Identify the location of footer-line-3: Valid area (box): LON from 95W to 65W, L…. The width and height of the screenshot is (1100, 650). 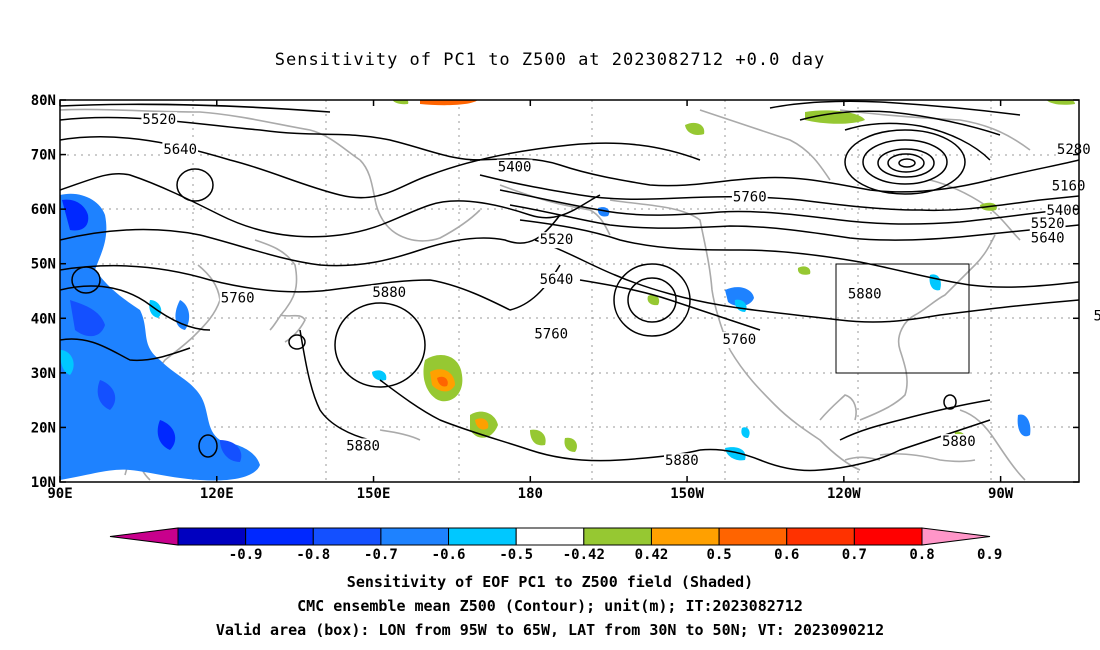
(550, 630).